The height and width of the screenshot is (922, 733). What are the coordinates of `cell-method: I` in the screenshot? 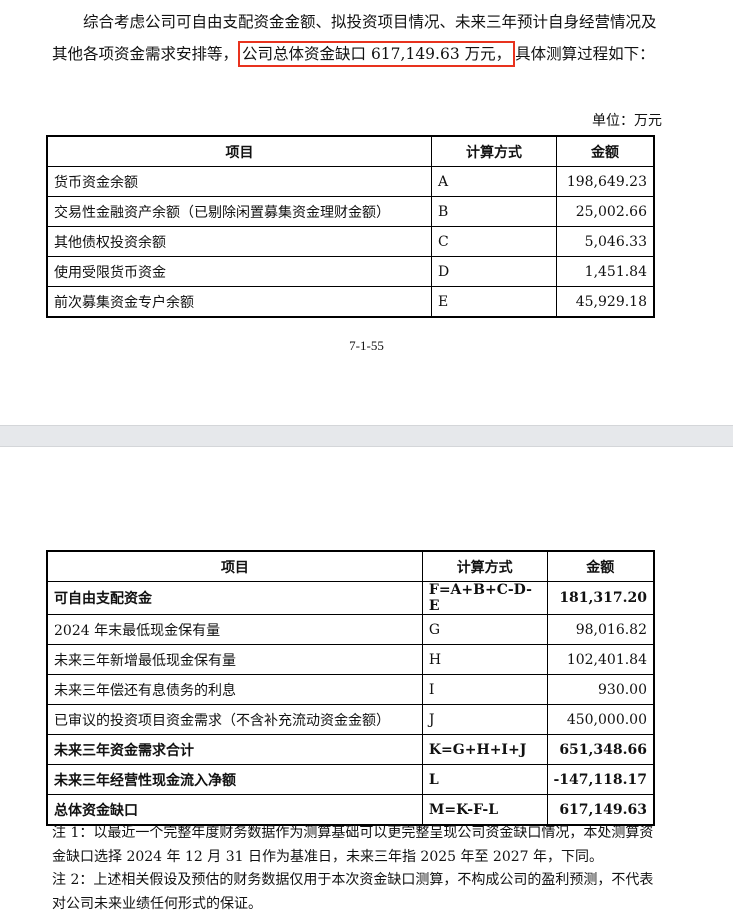 It's located at (484, 689).